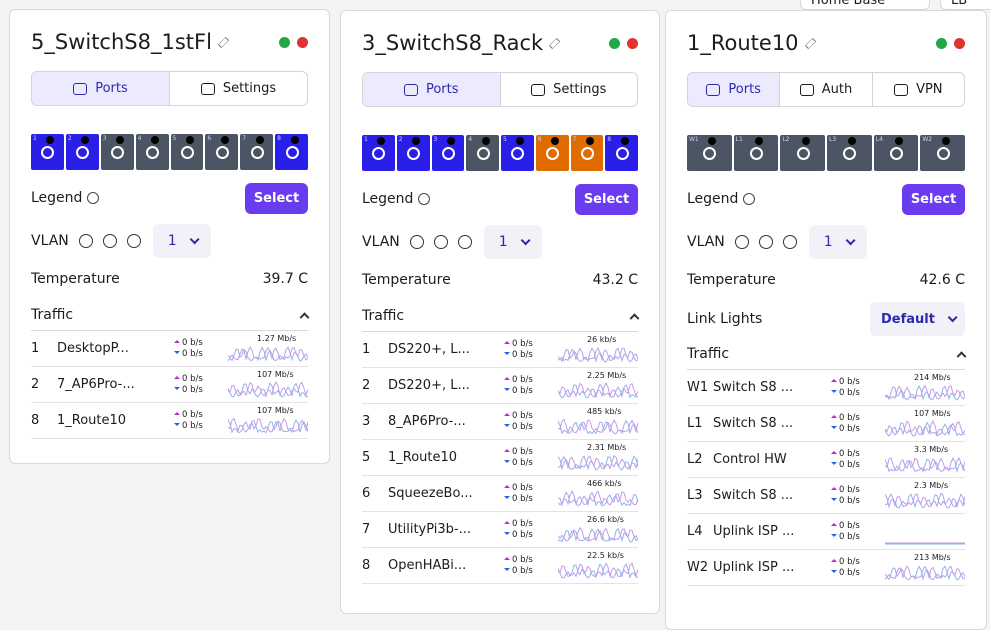  I want to click on port: L4, so click(896, 153).